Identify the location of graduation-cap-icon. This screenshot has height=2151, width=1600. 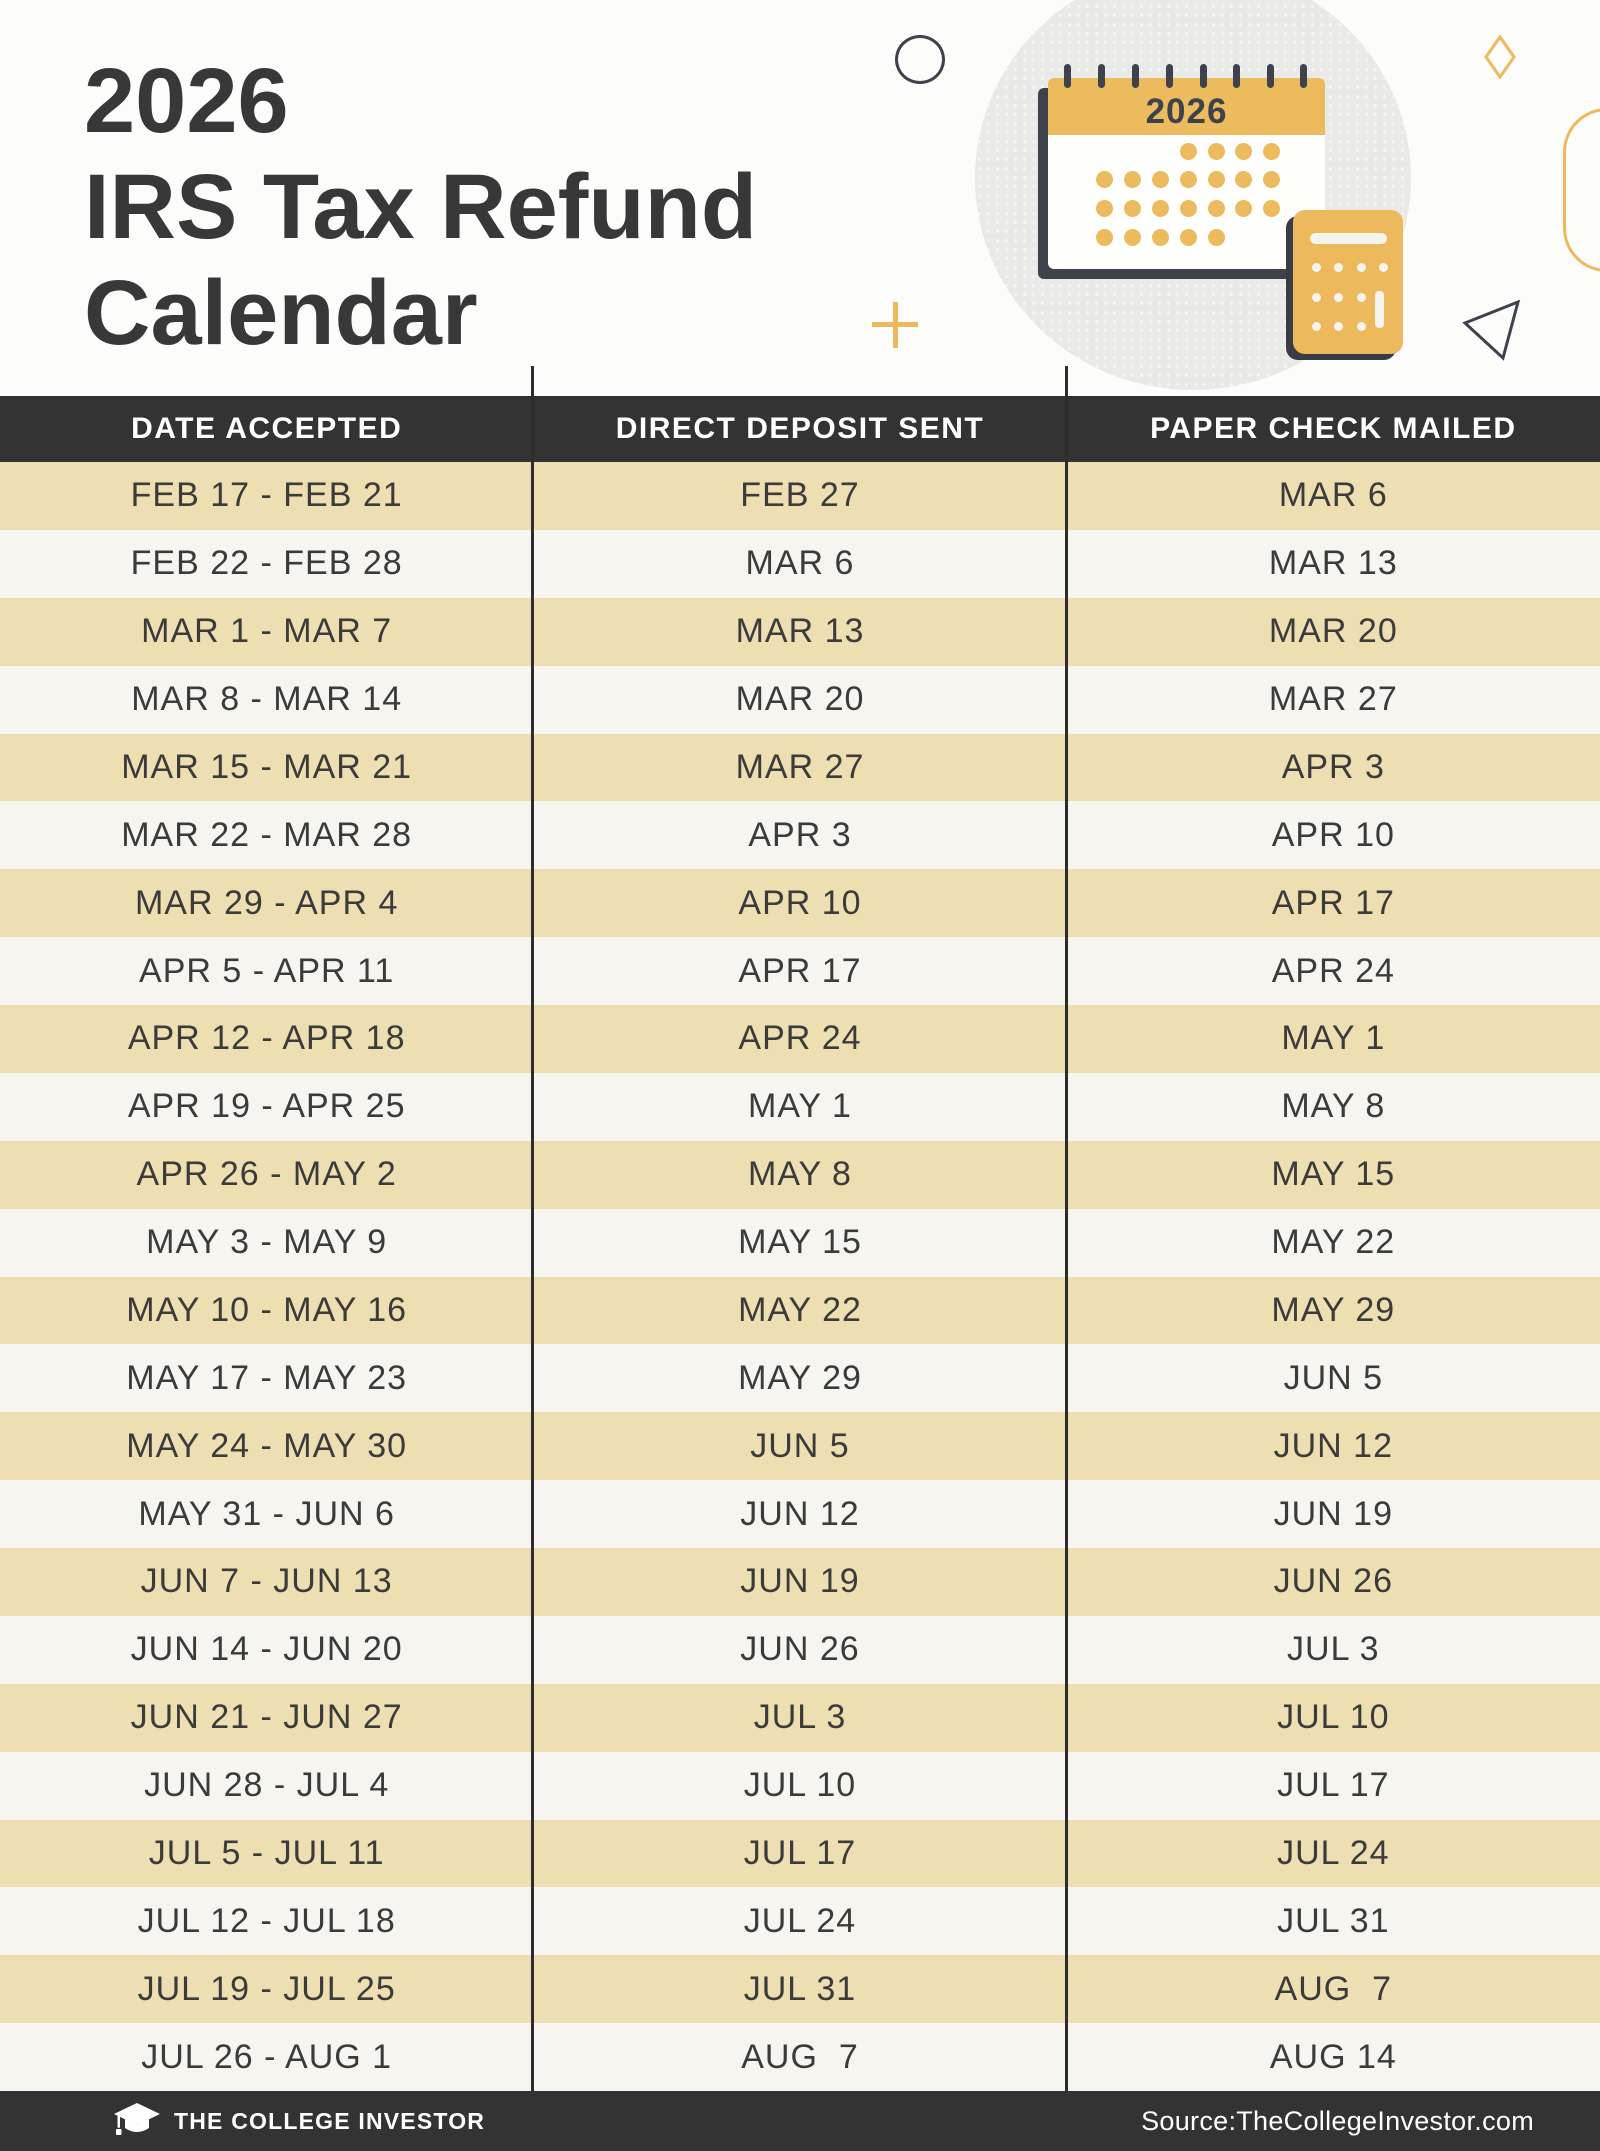
(137, 2121).